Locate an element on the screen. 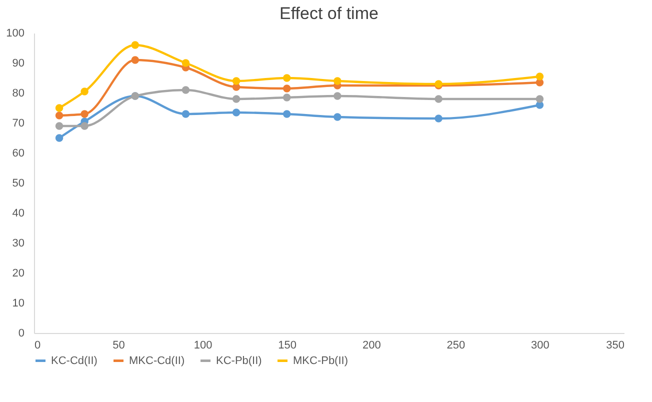 The height and width of the screenshot is (402, 652). legend-label: MKC-Cd(II) is located at coordinates (157, 360).